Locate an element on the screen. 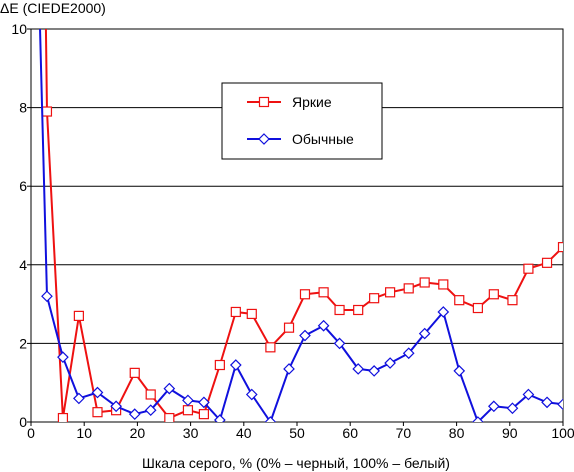  x-tick-label-30: 30 is located at coordinates (191, 433).